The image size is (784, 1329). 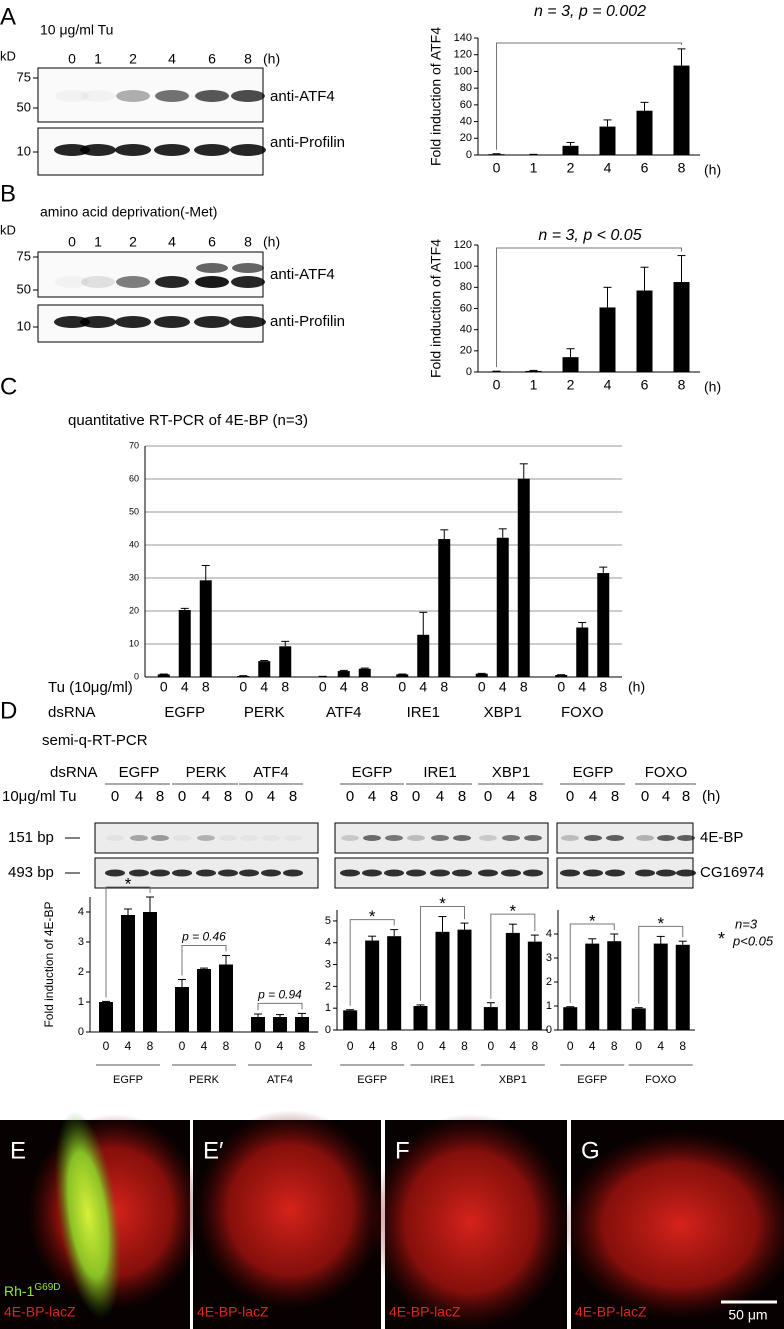 I want to click on mw-marker: 10, so click(x=24, y=150).